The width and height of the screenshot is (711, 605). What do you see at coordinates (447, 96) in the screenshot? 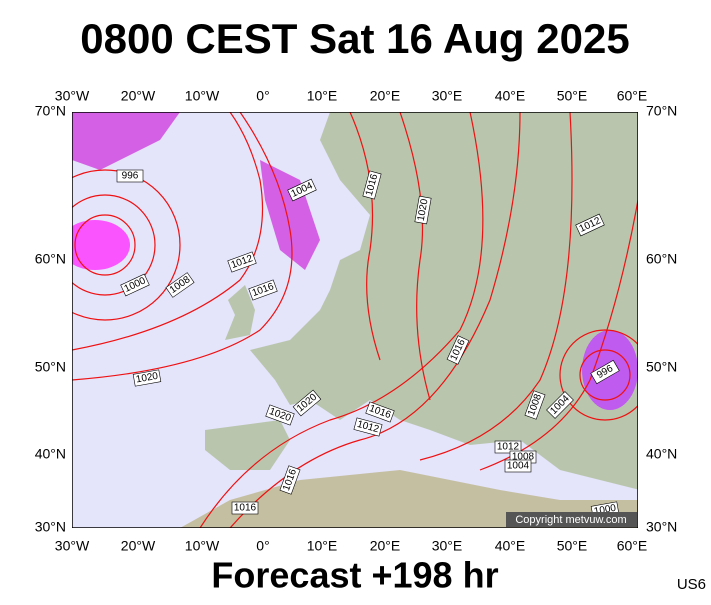
I see `lon-label-top: 30°E` at bounding box center [447, 96].